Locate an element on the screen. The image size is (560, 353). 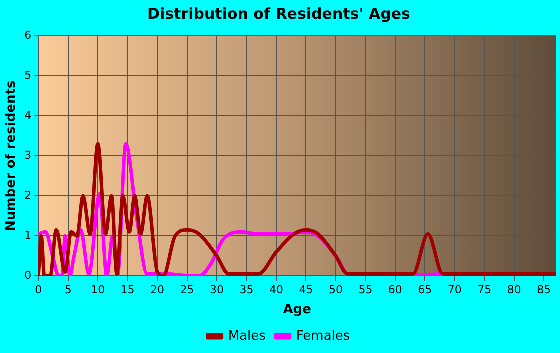
y-tick-label: 5 is located at coordinates (28, 75).